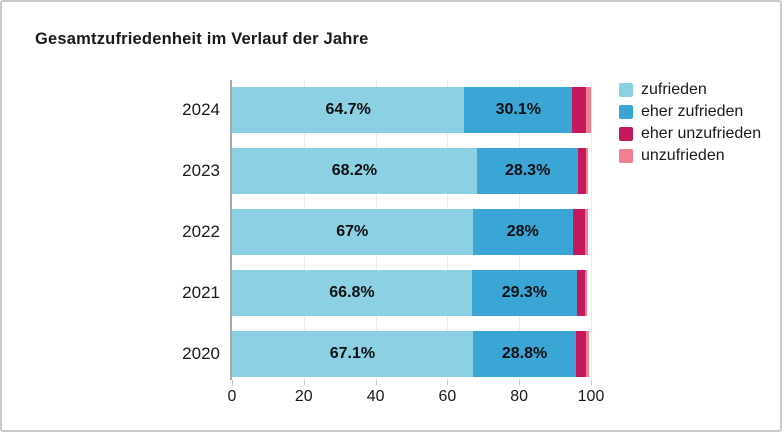  What do you see at coordinates (201, 109) in the screenshot?
I see `year-label-2024: 2024` at bounding box center [201, 109].